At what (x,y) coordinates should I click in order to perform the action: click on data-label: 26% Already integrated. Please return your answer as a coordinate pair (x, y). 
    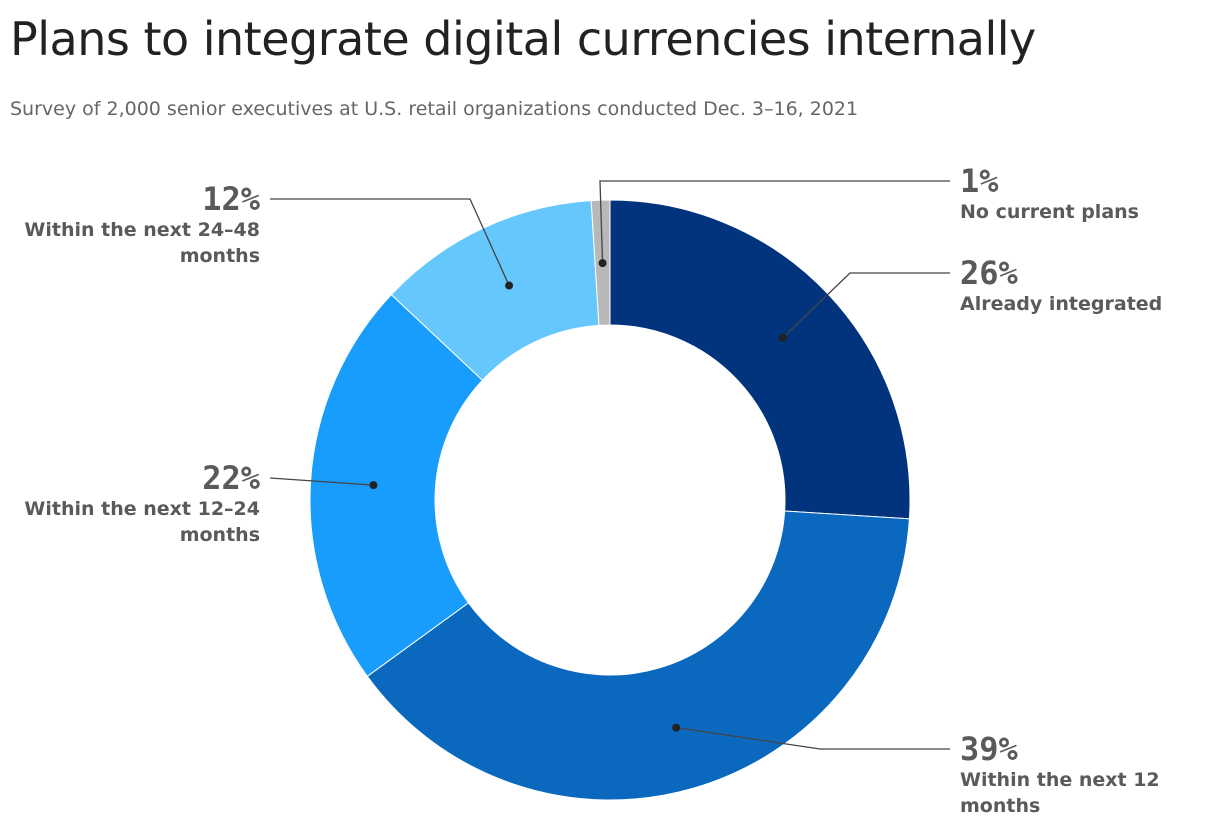
    Looking at the image, I should click on (1065, 286).